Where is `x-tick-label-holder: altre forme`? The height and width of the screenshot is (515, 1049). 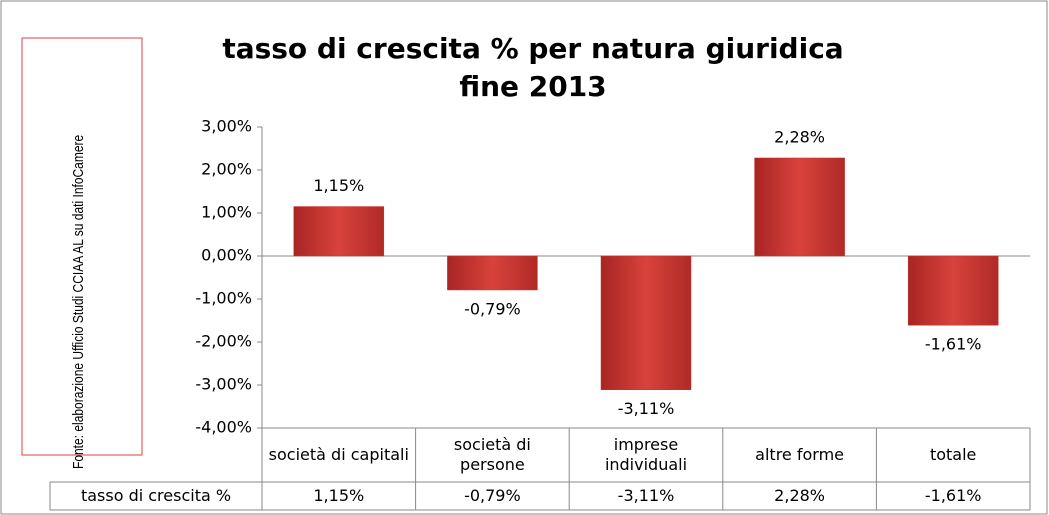 x-tick-label-holder: altre forme is located at coordinates (799, 454).